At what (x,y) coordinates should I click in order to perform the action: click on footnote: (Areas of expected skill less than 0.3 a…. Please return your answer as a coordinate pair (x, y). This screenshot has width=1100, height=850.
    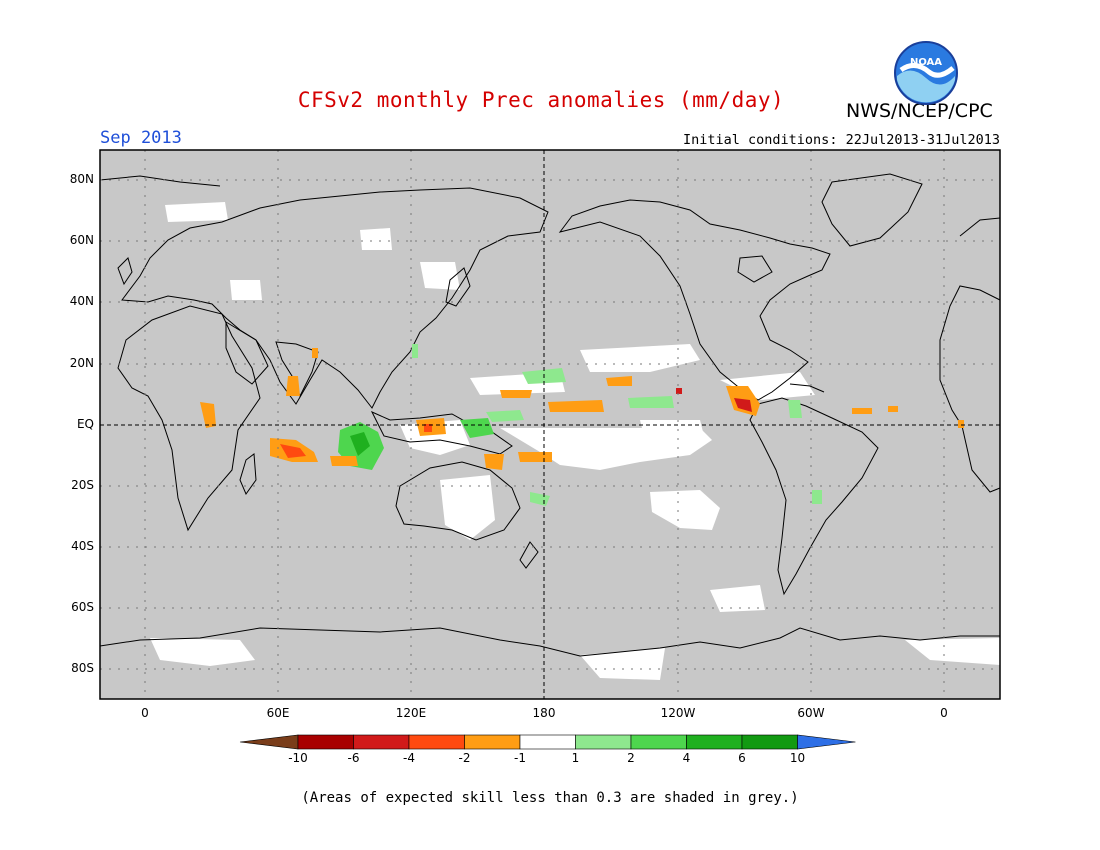
    Looking at the image, I should click on (550, 798).